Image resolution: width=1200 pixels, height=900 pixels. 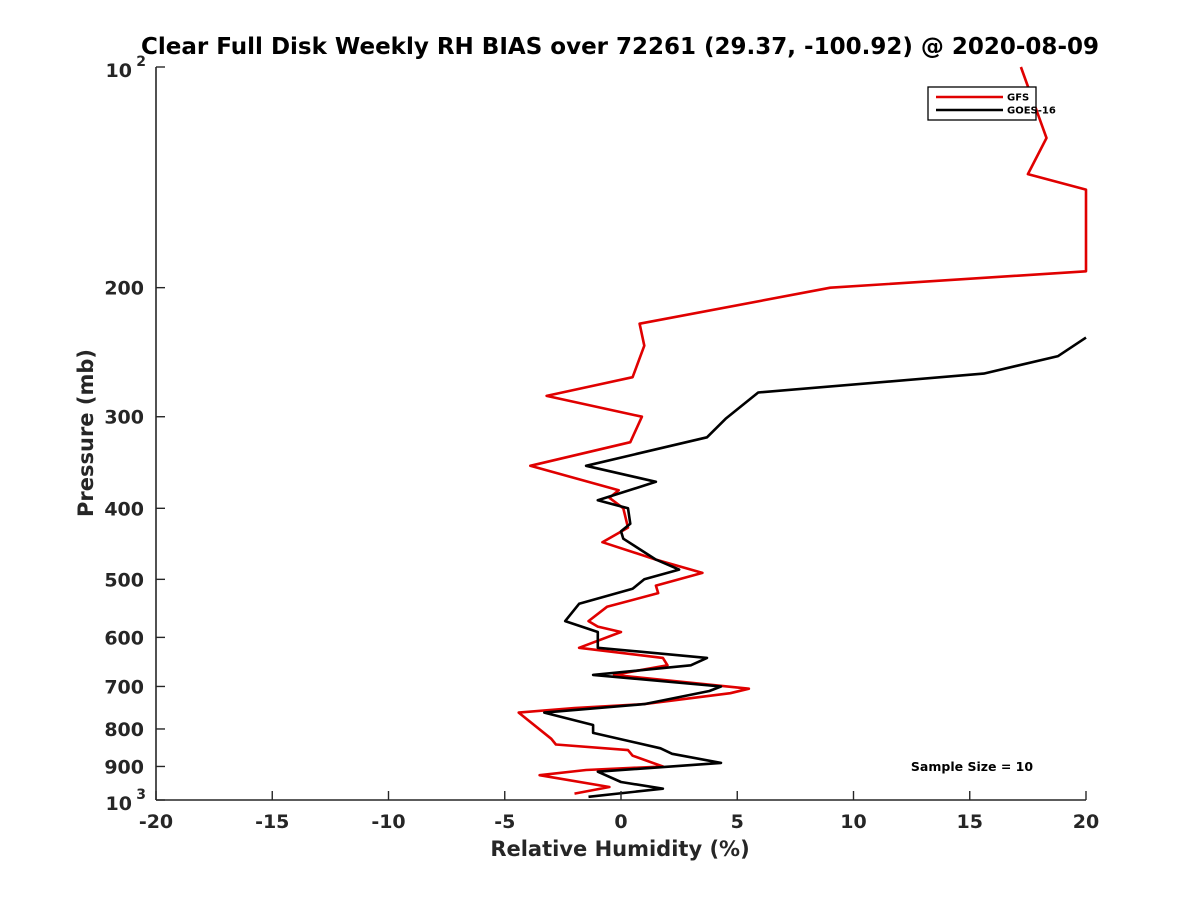 What do you see at coordinates (972, 766) in the screenshot?
I see `sample-size-annotation: Sample Size = 10` at bounding box center [972, 766].